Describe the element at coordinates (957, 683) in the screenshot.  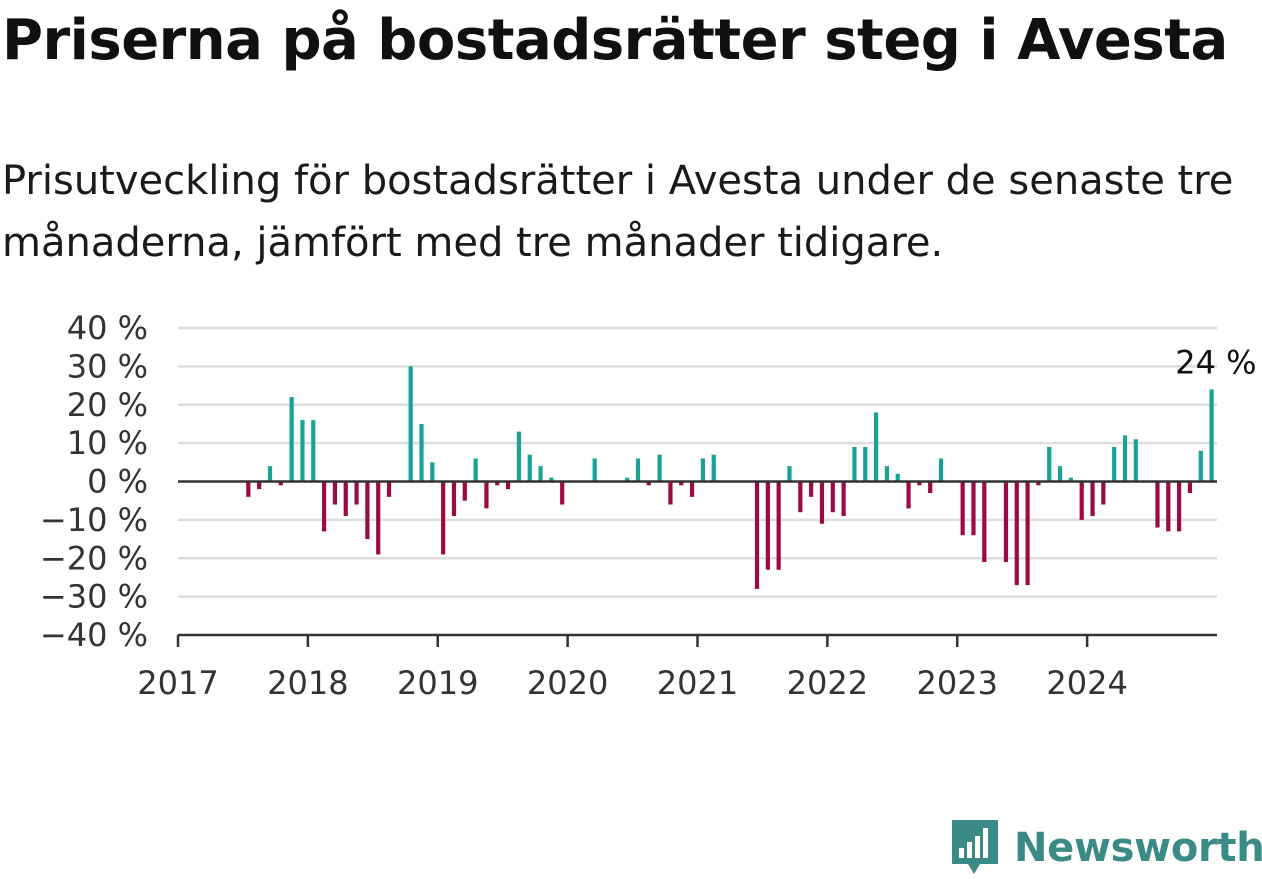
I see `x-tick-label: 2023` at that location.